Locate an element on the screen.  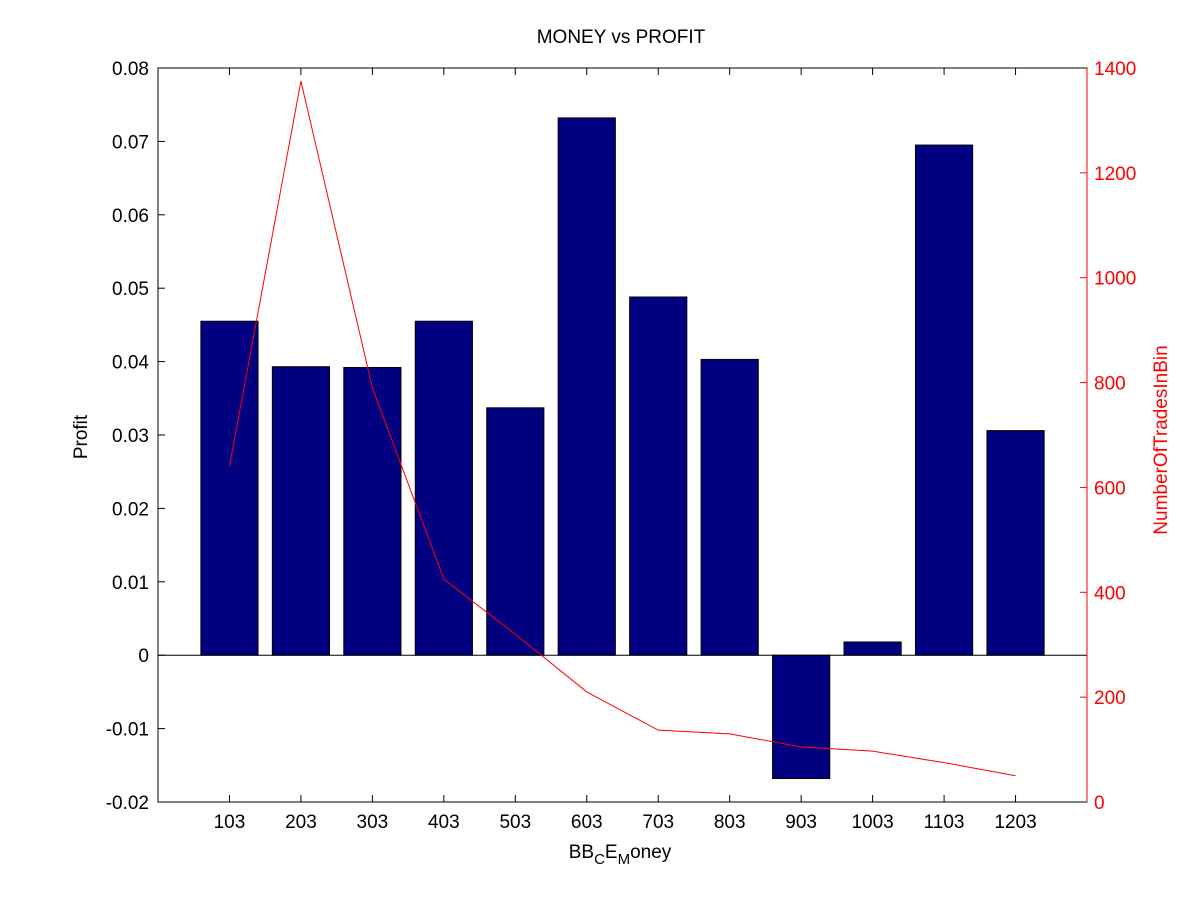
x-label-sub2: M is located at coordinates (624, 859).